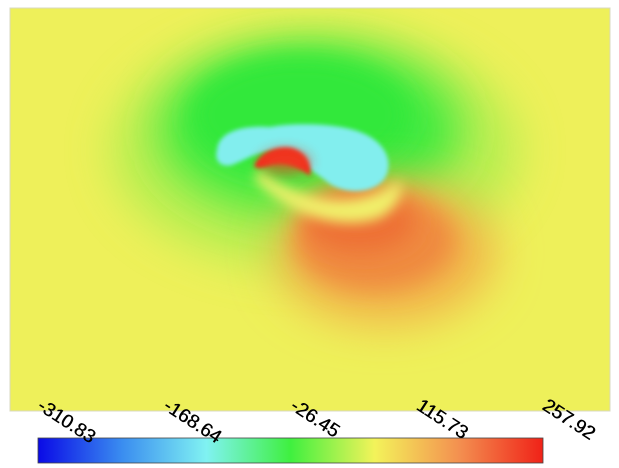 The image size is (619, 468). Describe the element at coordinates (328, 195) in the screenshot. I see `yellow-crescent` at that location.